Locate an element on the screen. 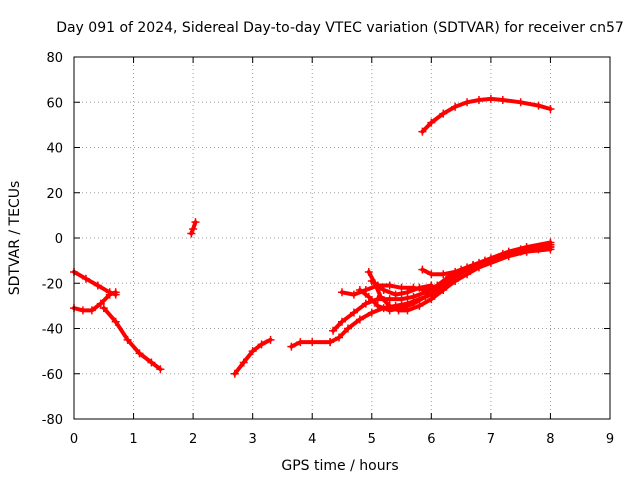 The height and width of the screenshot is (480, 640). y-tick-label: -80 is located at coordinates (52, 420).